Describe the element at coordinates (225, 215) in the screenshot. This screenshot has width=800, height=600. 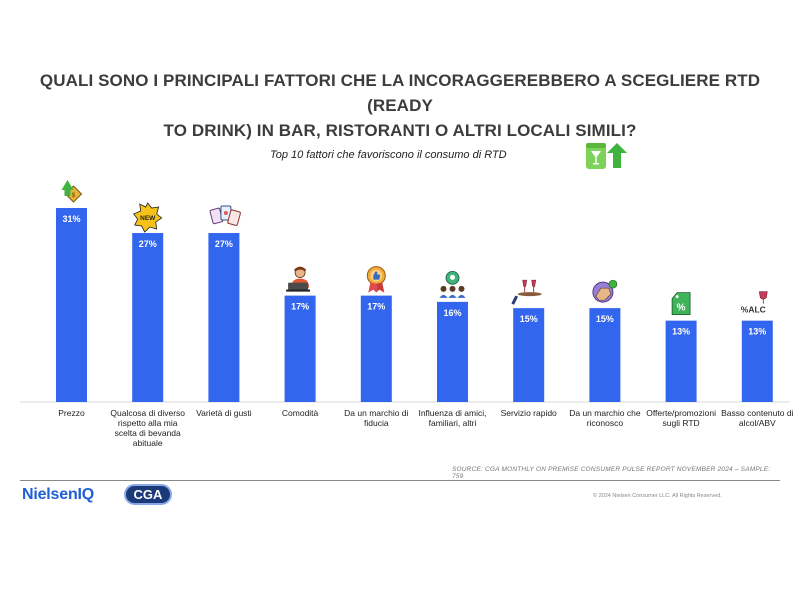
I see `flavors-cards-icon` at that location.